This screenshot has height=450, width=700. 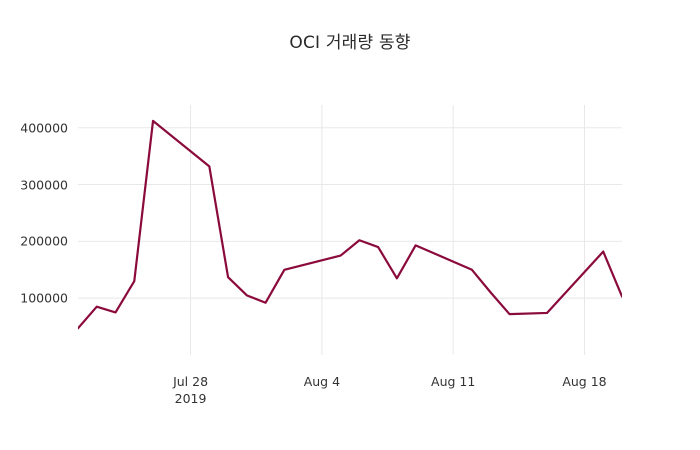 I want to click on y-axis-tick-label: 100000, so click(x=44, y=298).